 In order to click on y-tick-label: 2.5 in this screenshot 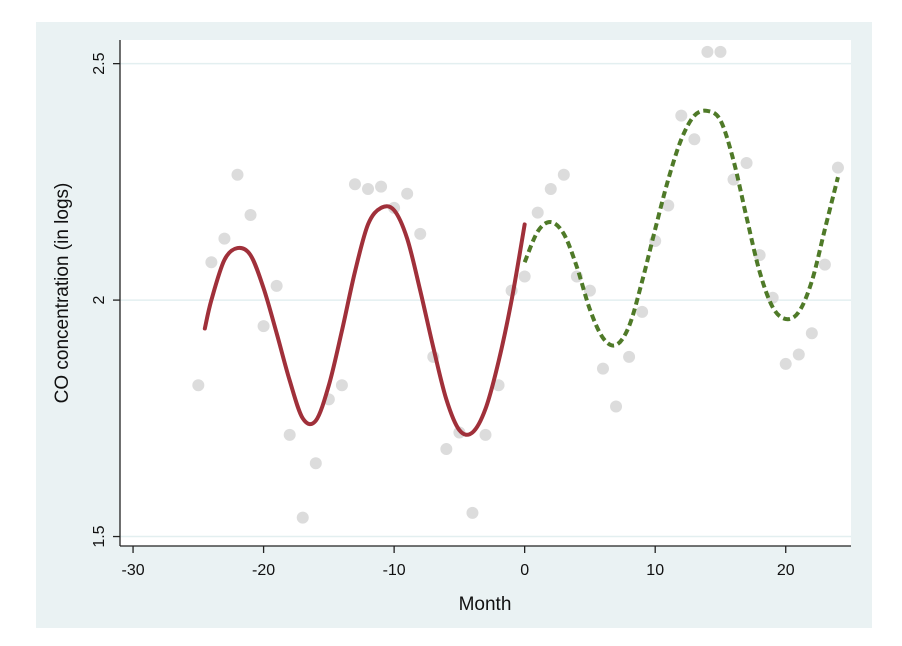, I will do `click(99, 63)`.